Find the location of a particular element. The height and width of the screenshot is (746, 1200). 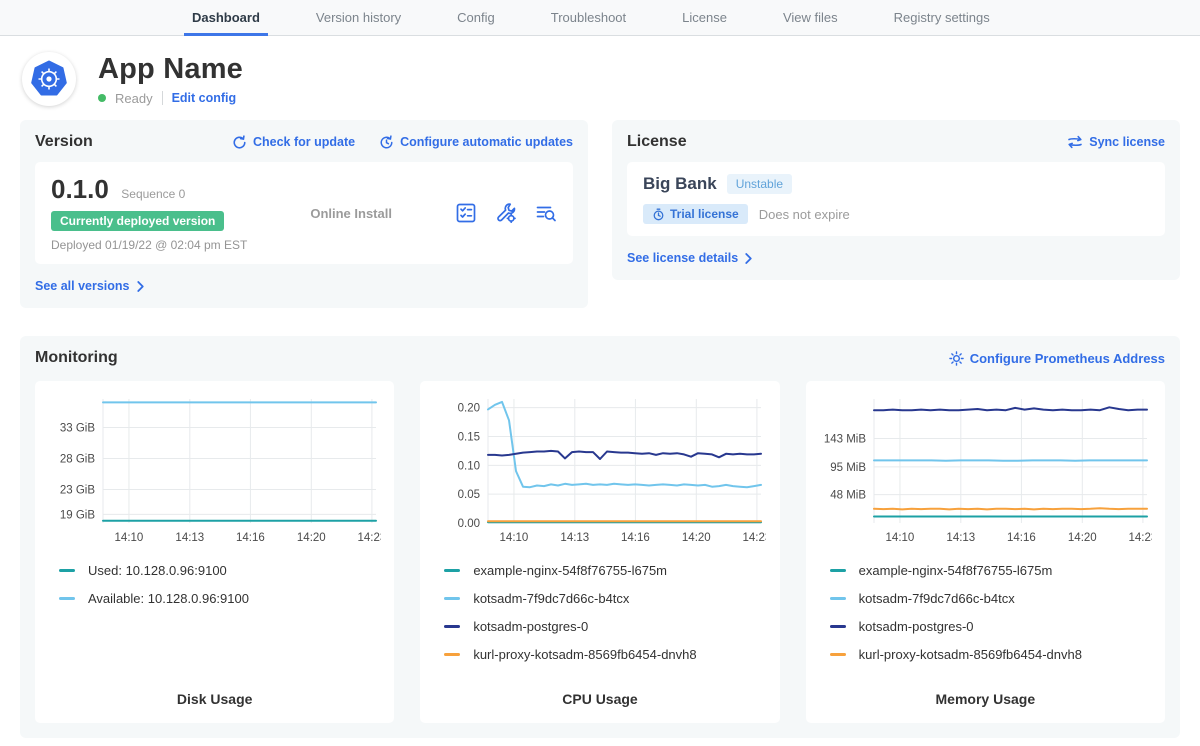

kubernetes-logo-icon is located at coordinates (49, 79).